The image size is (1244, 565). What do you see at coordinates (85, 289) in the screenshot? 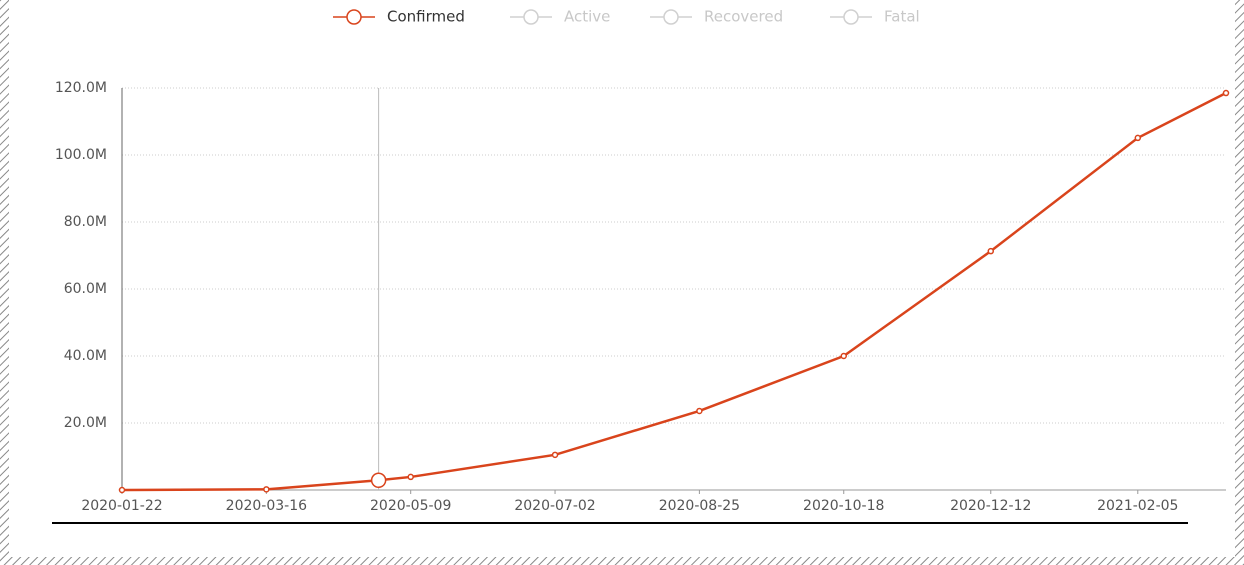
I see `y-tick-label: 60.0M` at bounding box center [85, 289].